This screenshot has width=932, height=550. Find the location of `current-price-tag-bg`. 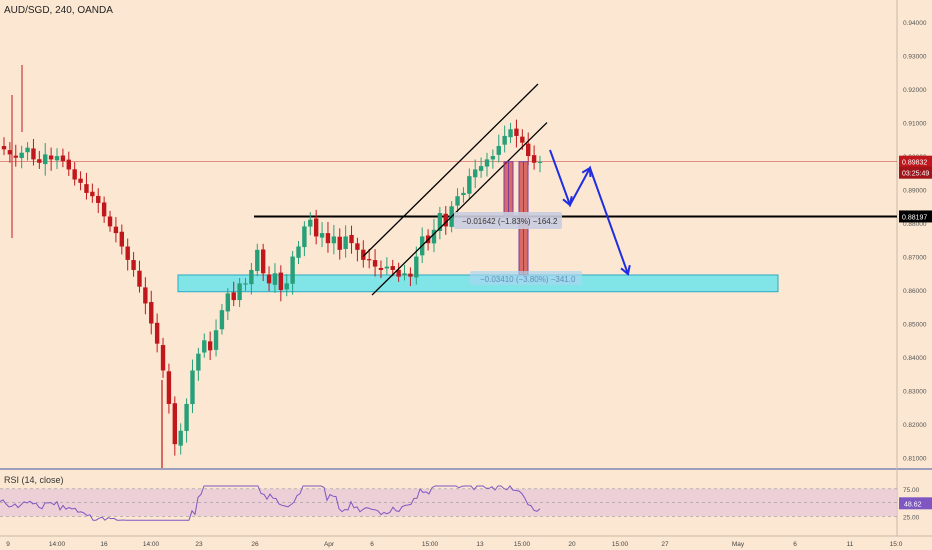

current-price-tag-bg is located at coordinates (915, 161).